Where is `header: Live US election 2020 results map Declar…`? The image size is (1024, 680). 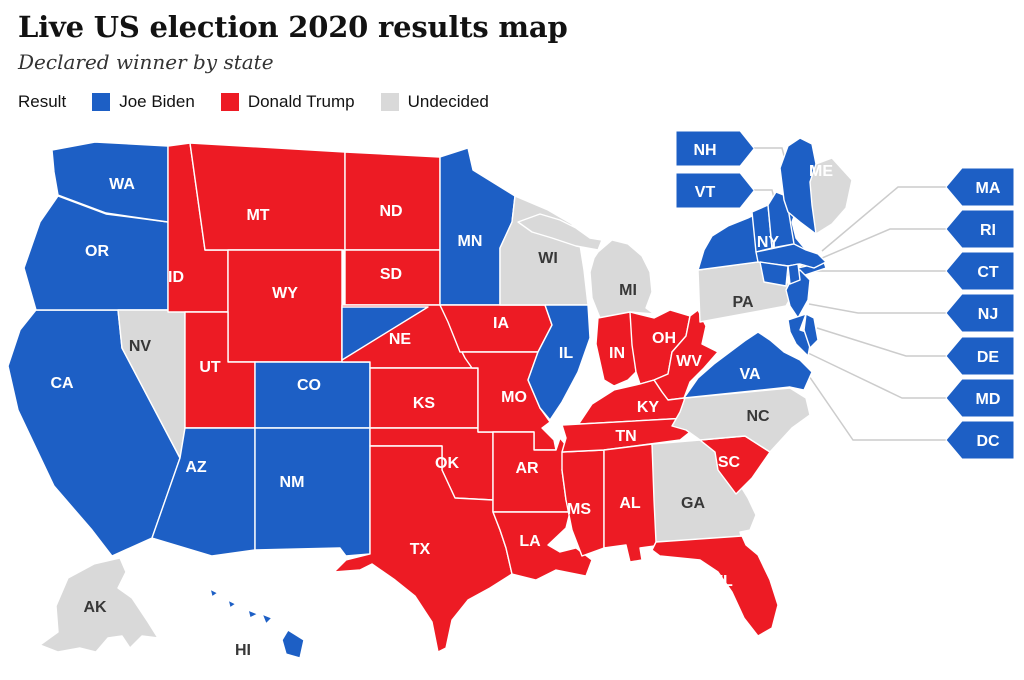 header: Live US election 2020 results map Declar… is located at coordinates (293, 42).